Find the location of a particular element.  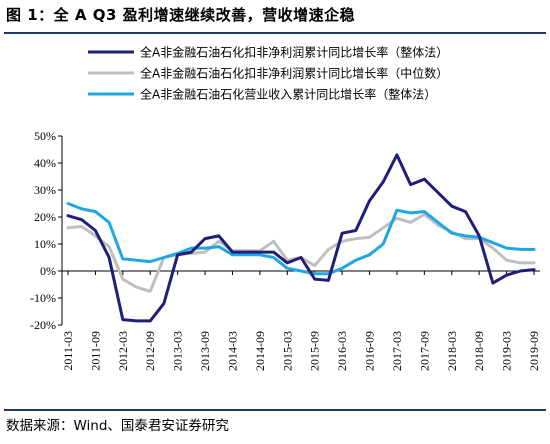

y-tick-label: 50% is located at coordinates (45, 136).